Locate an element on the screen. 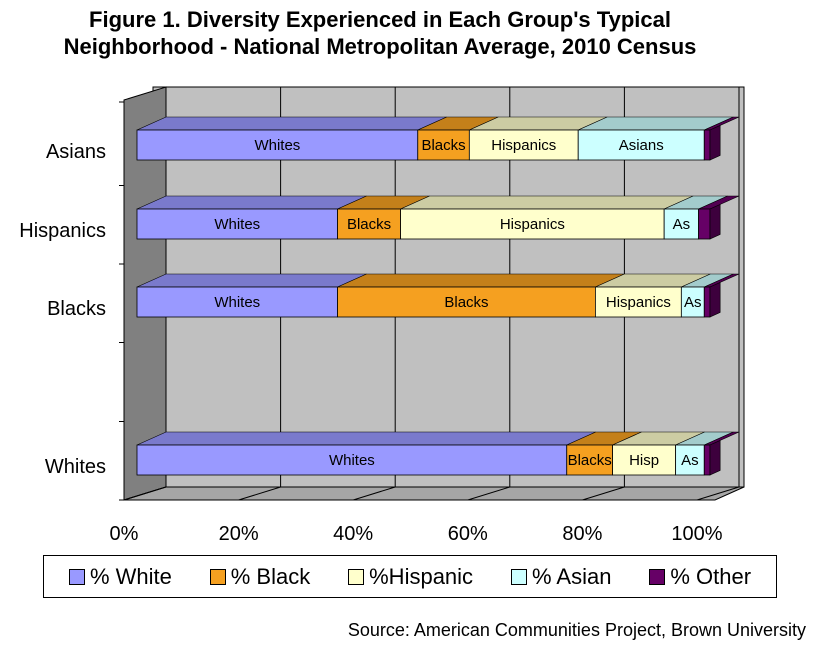 This screenshot has height=650, width=820. x-tick-label: 20% is located at coordinates (239, 534).